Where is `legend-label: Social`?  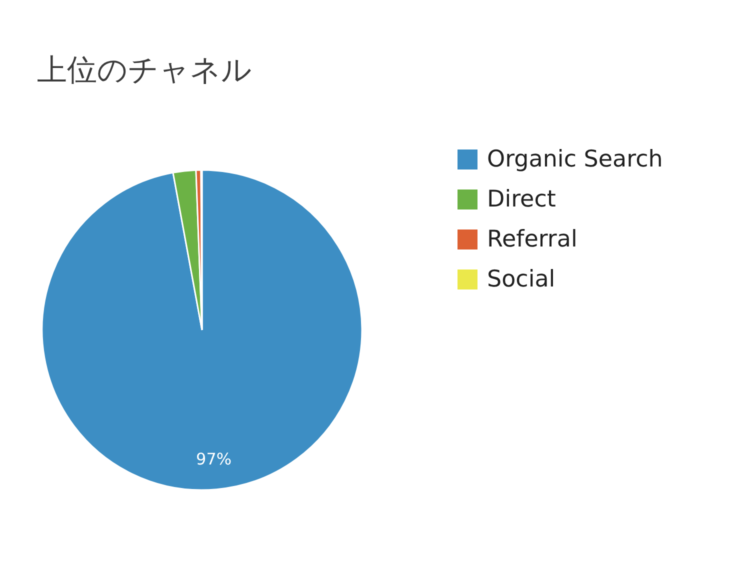
legend-label: Social is located at coordinates (521, 279).